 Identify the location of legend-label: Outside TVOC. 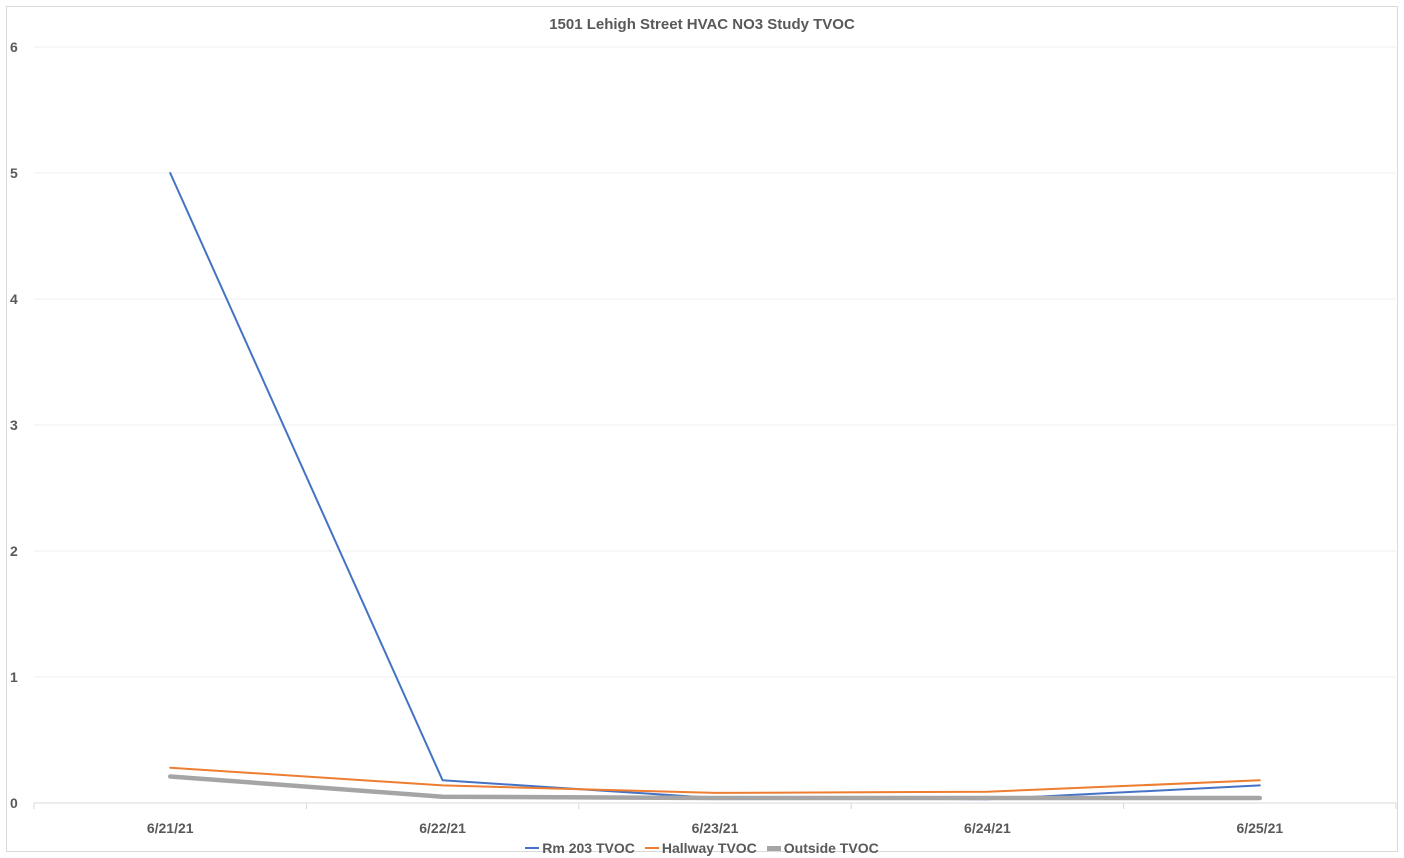
(831, 848).